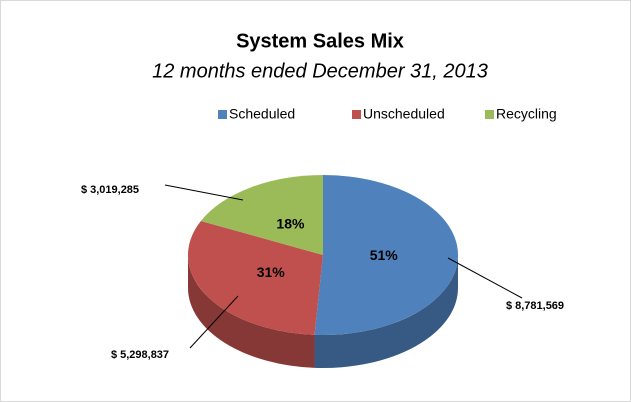  I want to click on percent-label: 51%, so click(384, 255).